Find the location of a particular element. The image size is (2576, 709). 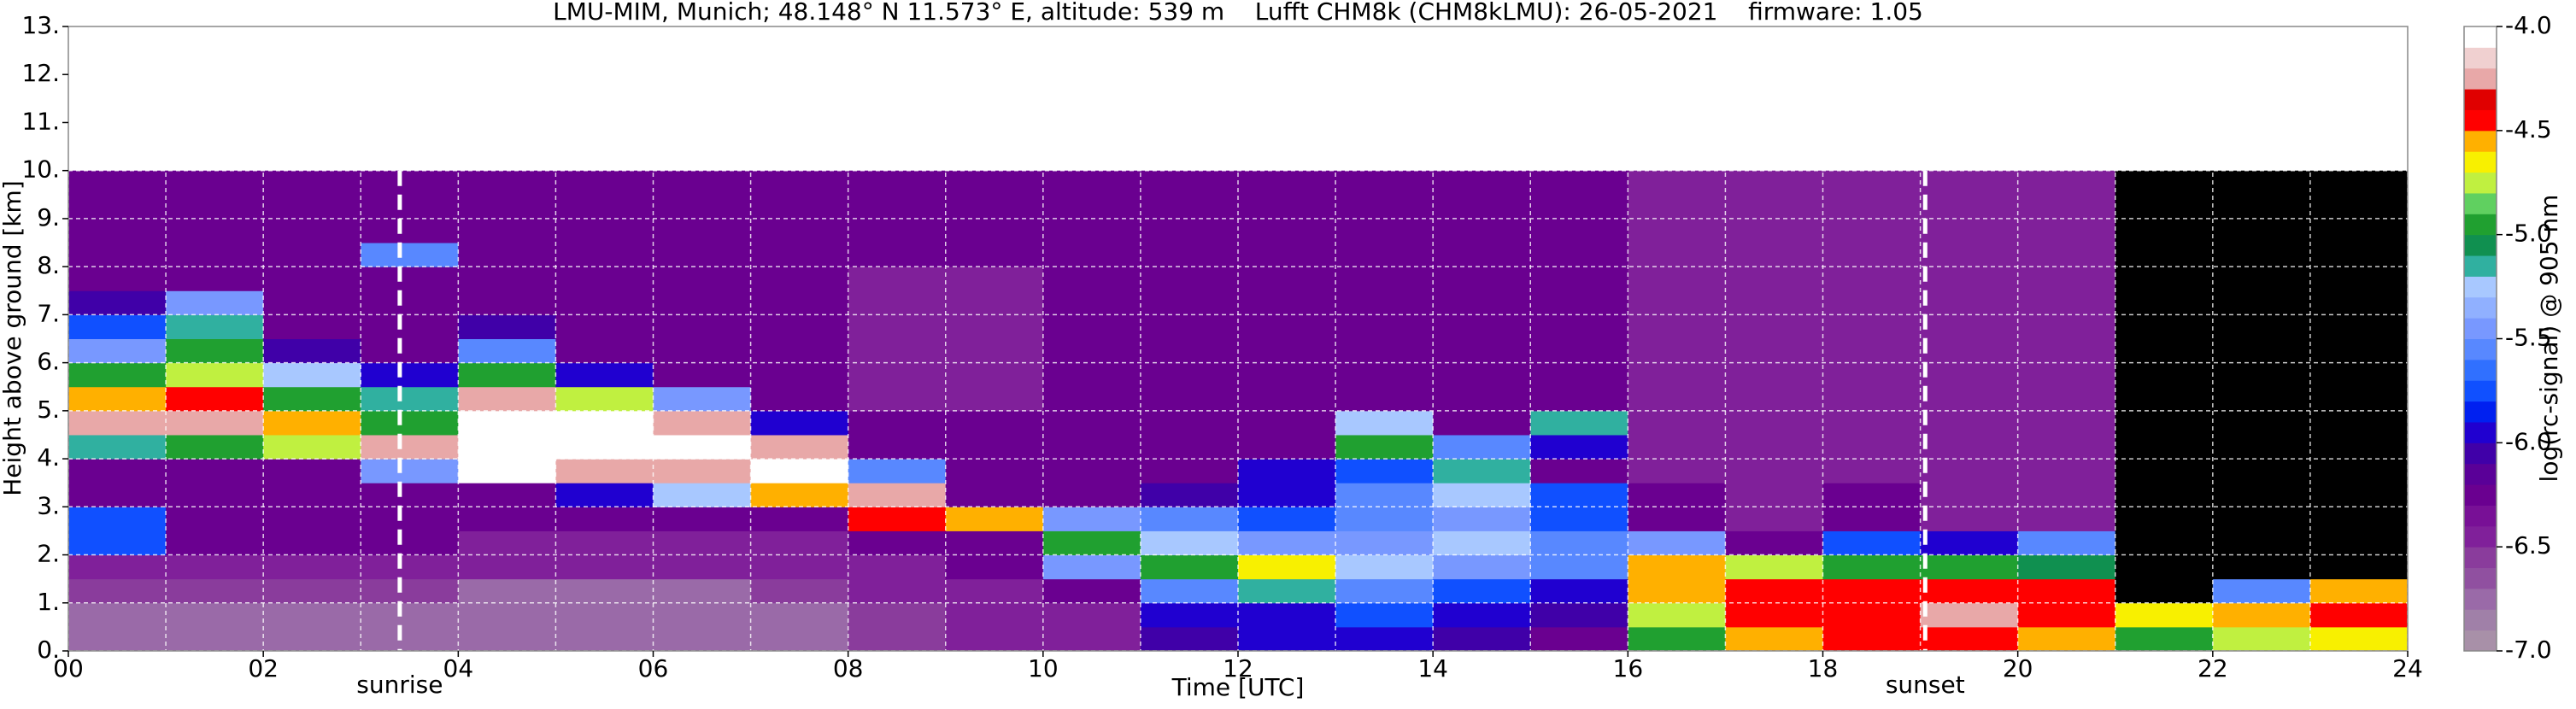

colorbar-tick-label: -7.0 is located at coordinates (2528, 650).